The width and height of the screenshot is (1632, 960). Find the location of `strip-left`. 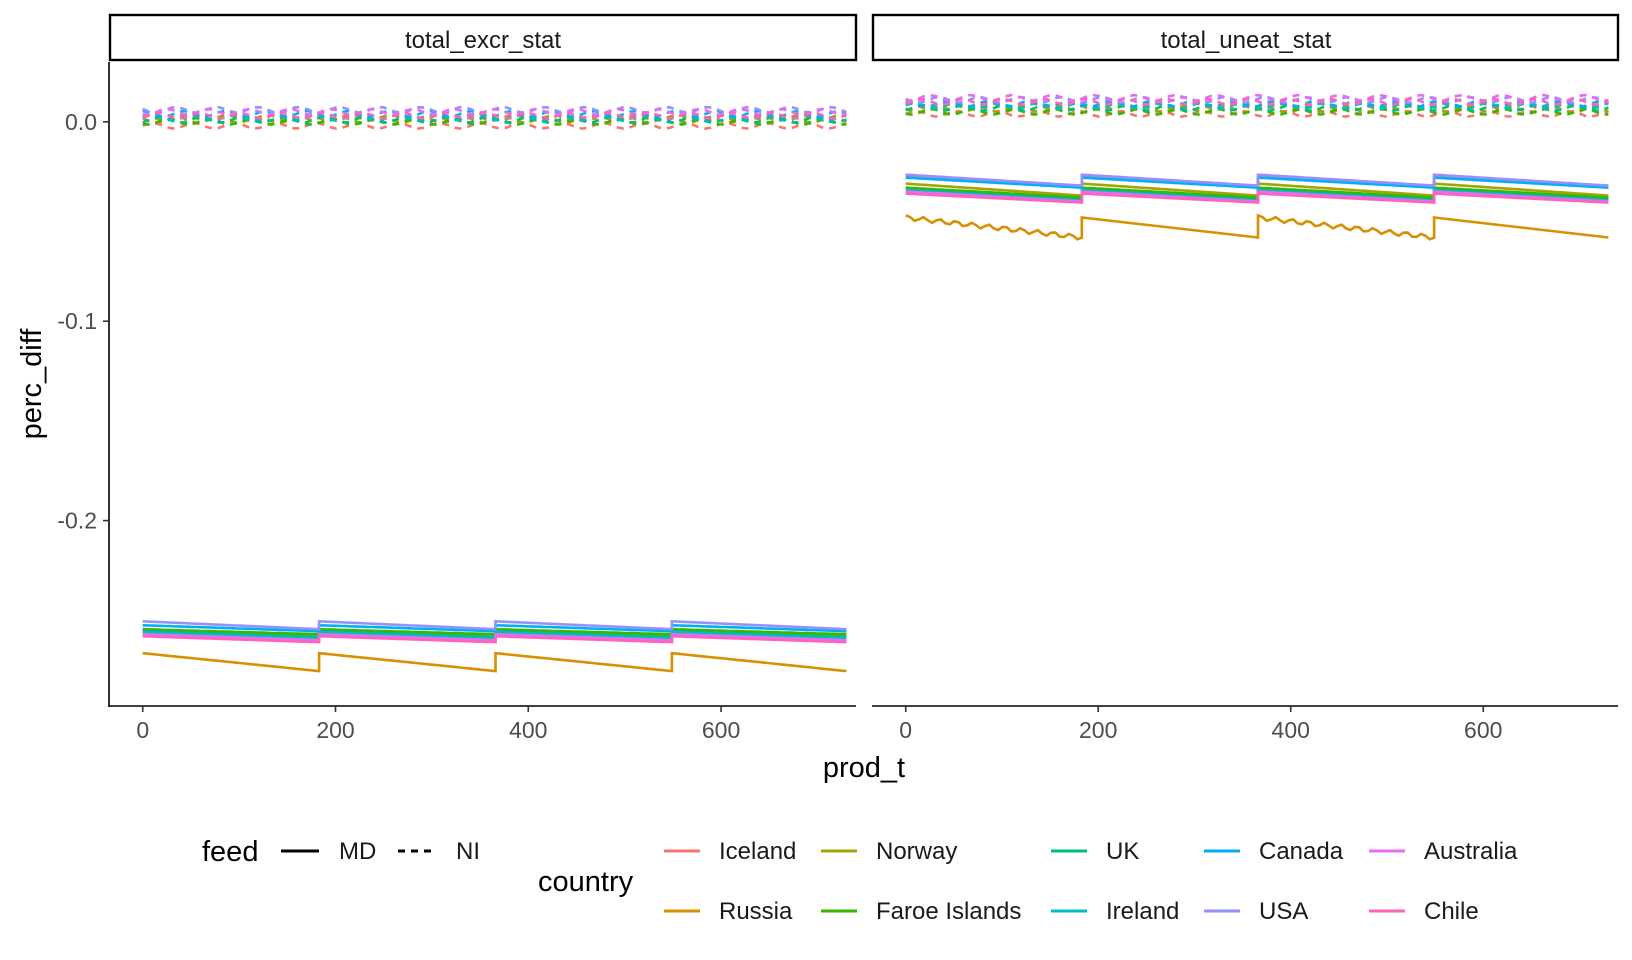

strip-left is located at coordinates (483, 37).